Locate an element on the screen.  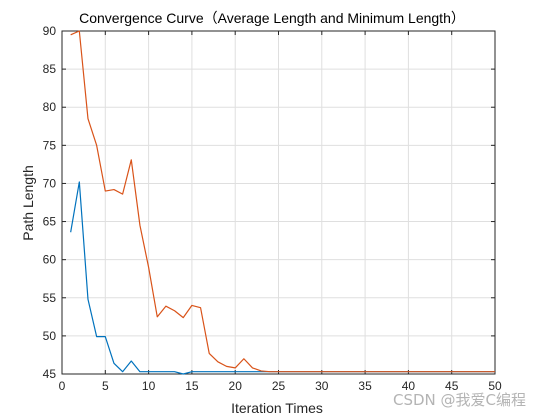
y-tick-label: 60 is located at coordinates (50, 260).